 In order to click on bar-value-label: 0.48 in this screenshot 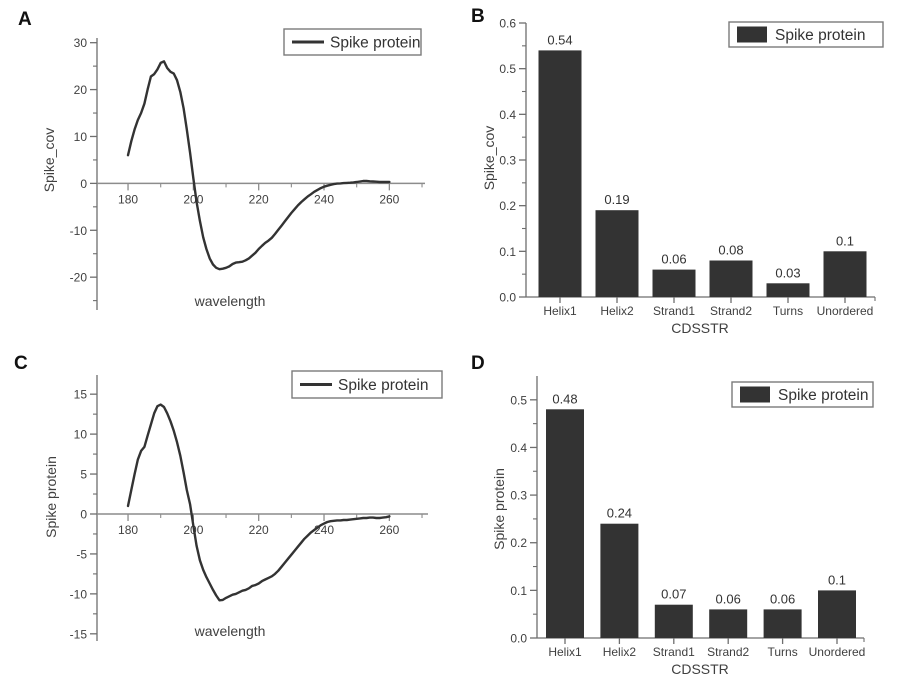, I will do `click(564, 398)`.